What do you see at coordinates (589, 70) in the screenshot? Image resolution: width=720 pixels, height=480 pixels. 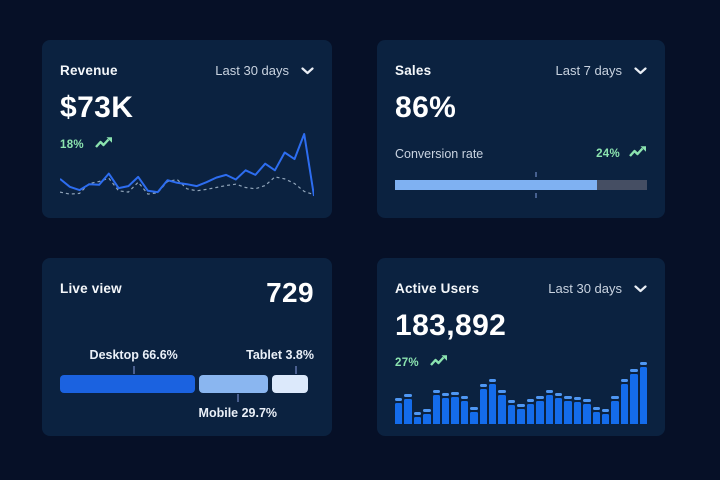 I see `sales-range-label: Last 7 days` at bounding box center [589, 70].